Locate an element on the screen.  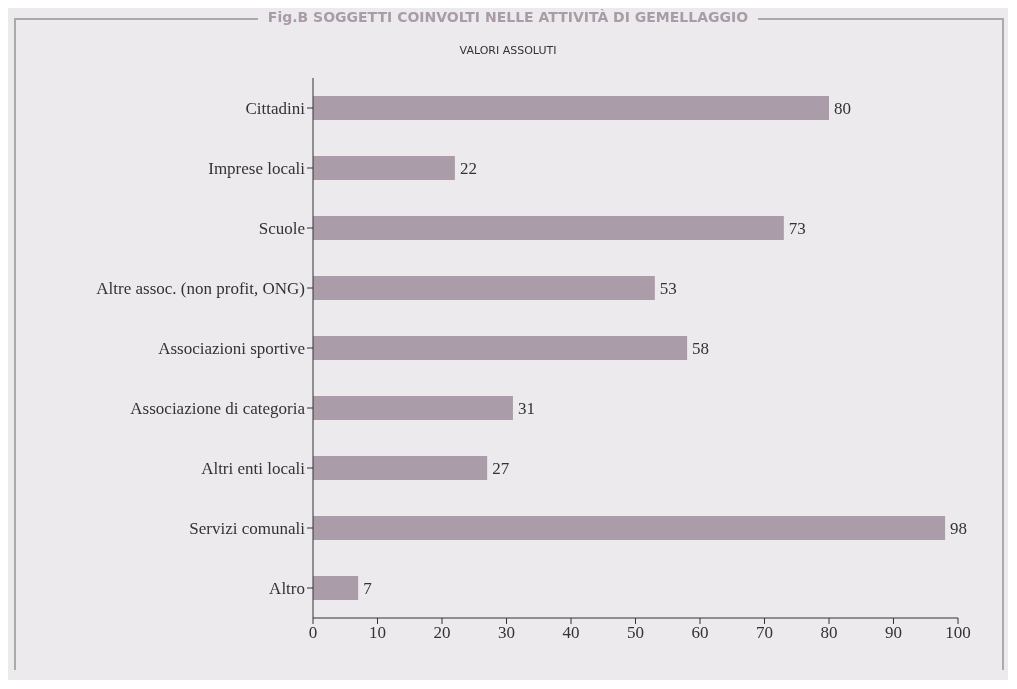
y-tick-label: Cittadini is located at coordinates (275, 109).